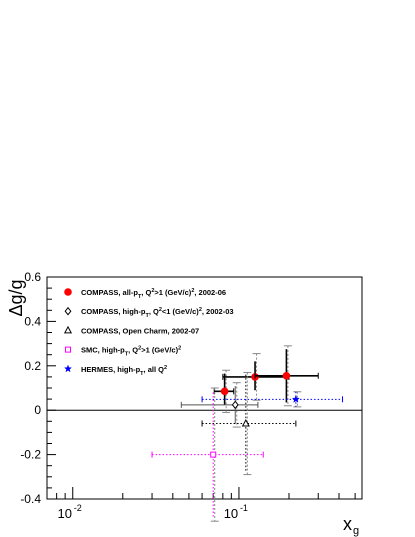  I want to click on x-tick-label-exponent: -1, so click(244, 508).